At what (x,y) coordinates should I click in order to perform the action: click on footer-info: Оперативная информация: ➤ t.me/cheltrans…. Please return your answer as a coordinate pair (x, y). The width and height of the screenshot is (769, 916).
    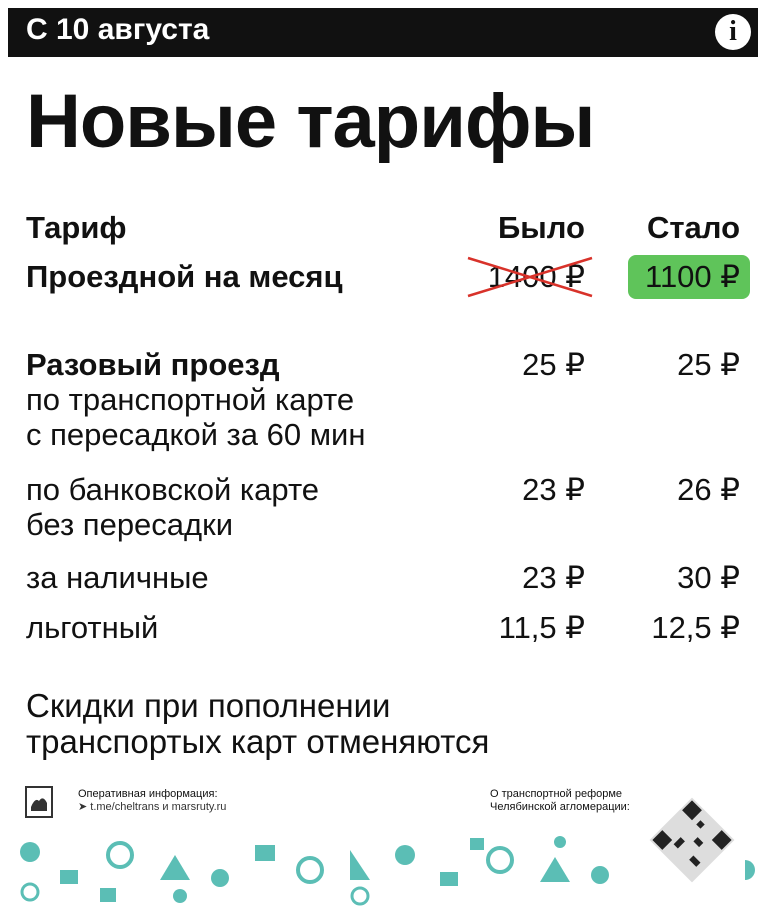
    Looking at the image, I should click on (152, 801).